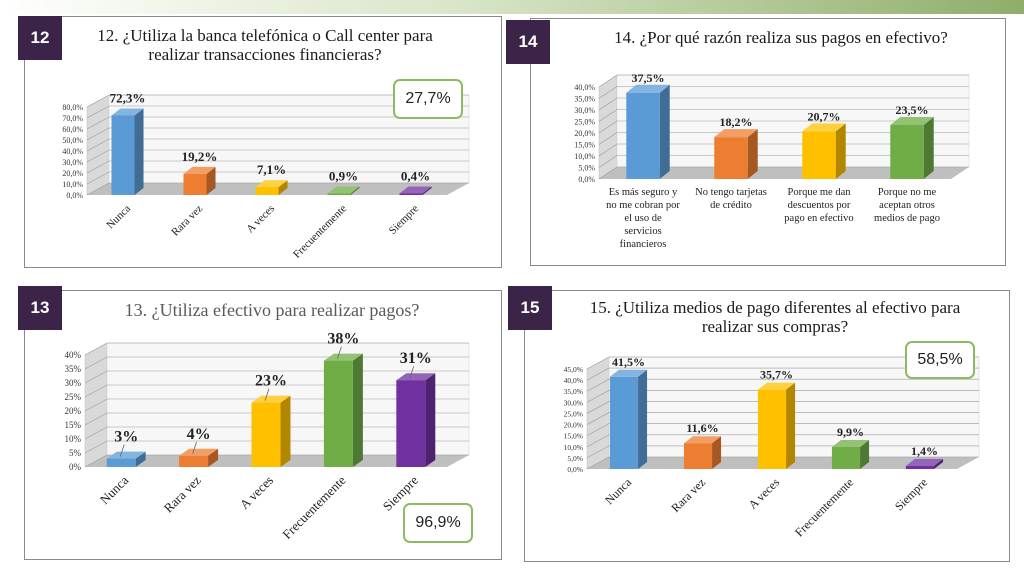  What do you see at coordinates (271, 381) in the screenshot?
I see `value-label: 23%` at bounding box center [271, 381].